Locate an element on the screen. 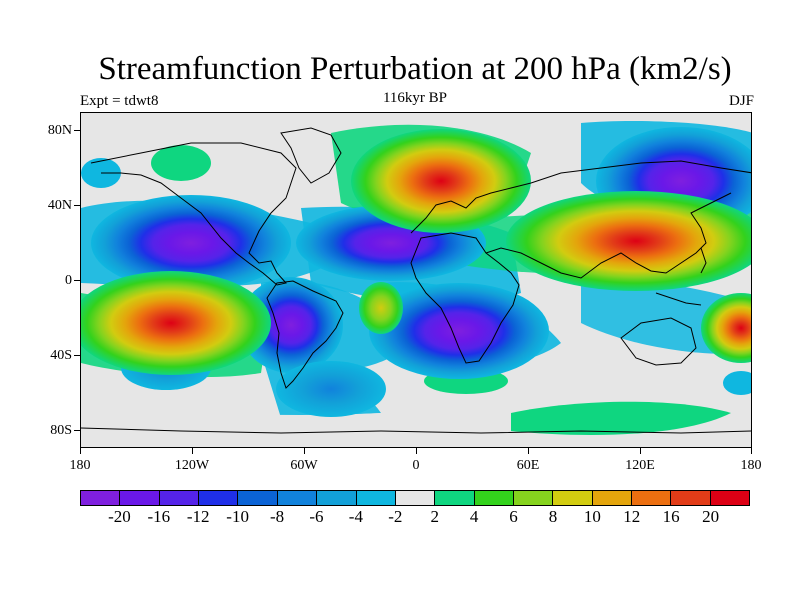  colorbar-label: 8 is located at coordinates (553, 516).